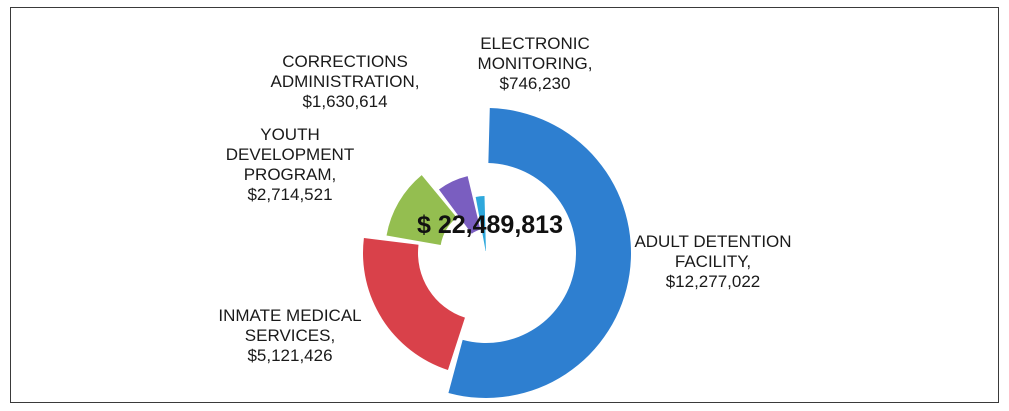 This screenshot has width=1009, height=411. What do you see at coordinates (490, 225) in the screenshot?
I see `total-value: $ 22,489,813` at bounding box center [490, 225].